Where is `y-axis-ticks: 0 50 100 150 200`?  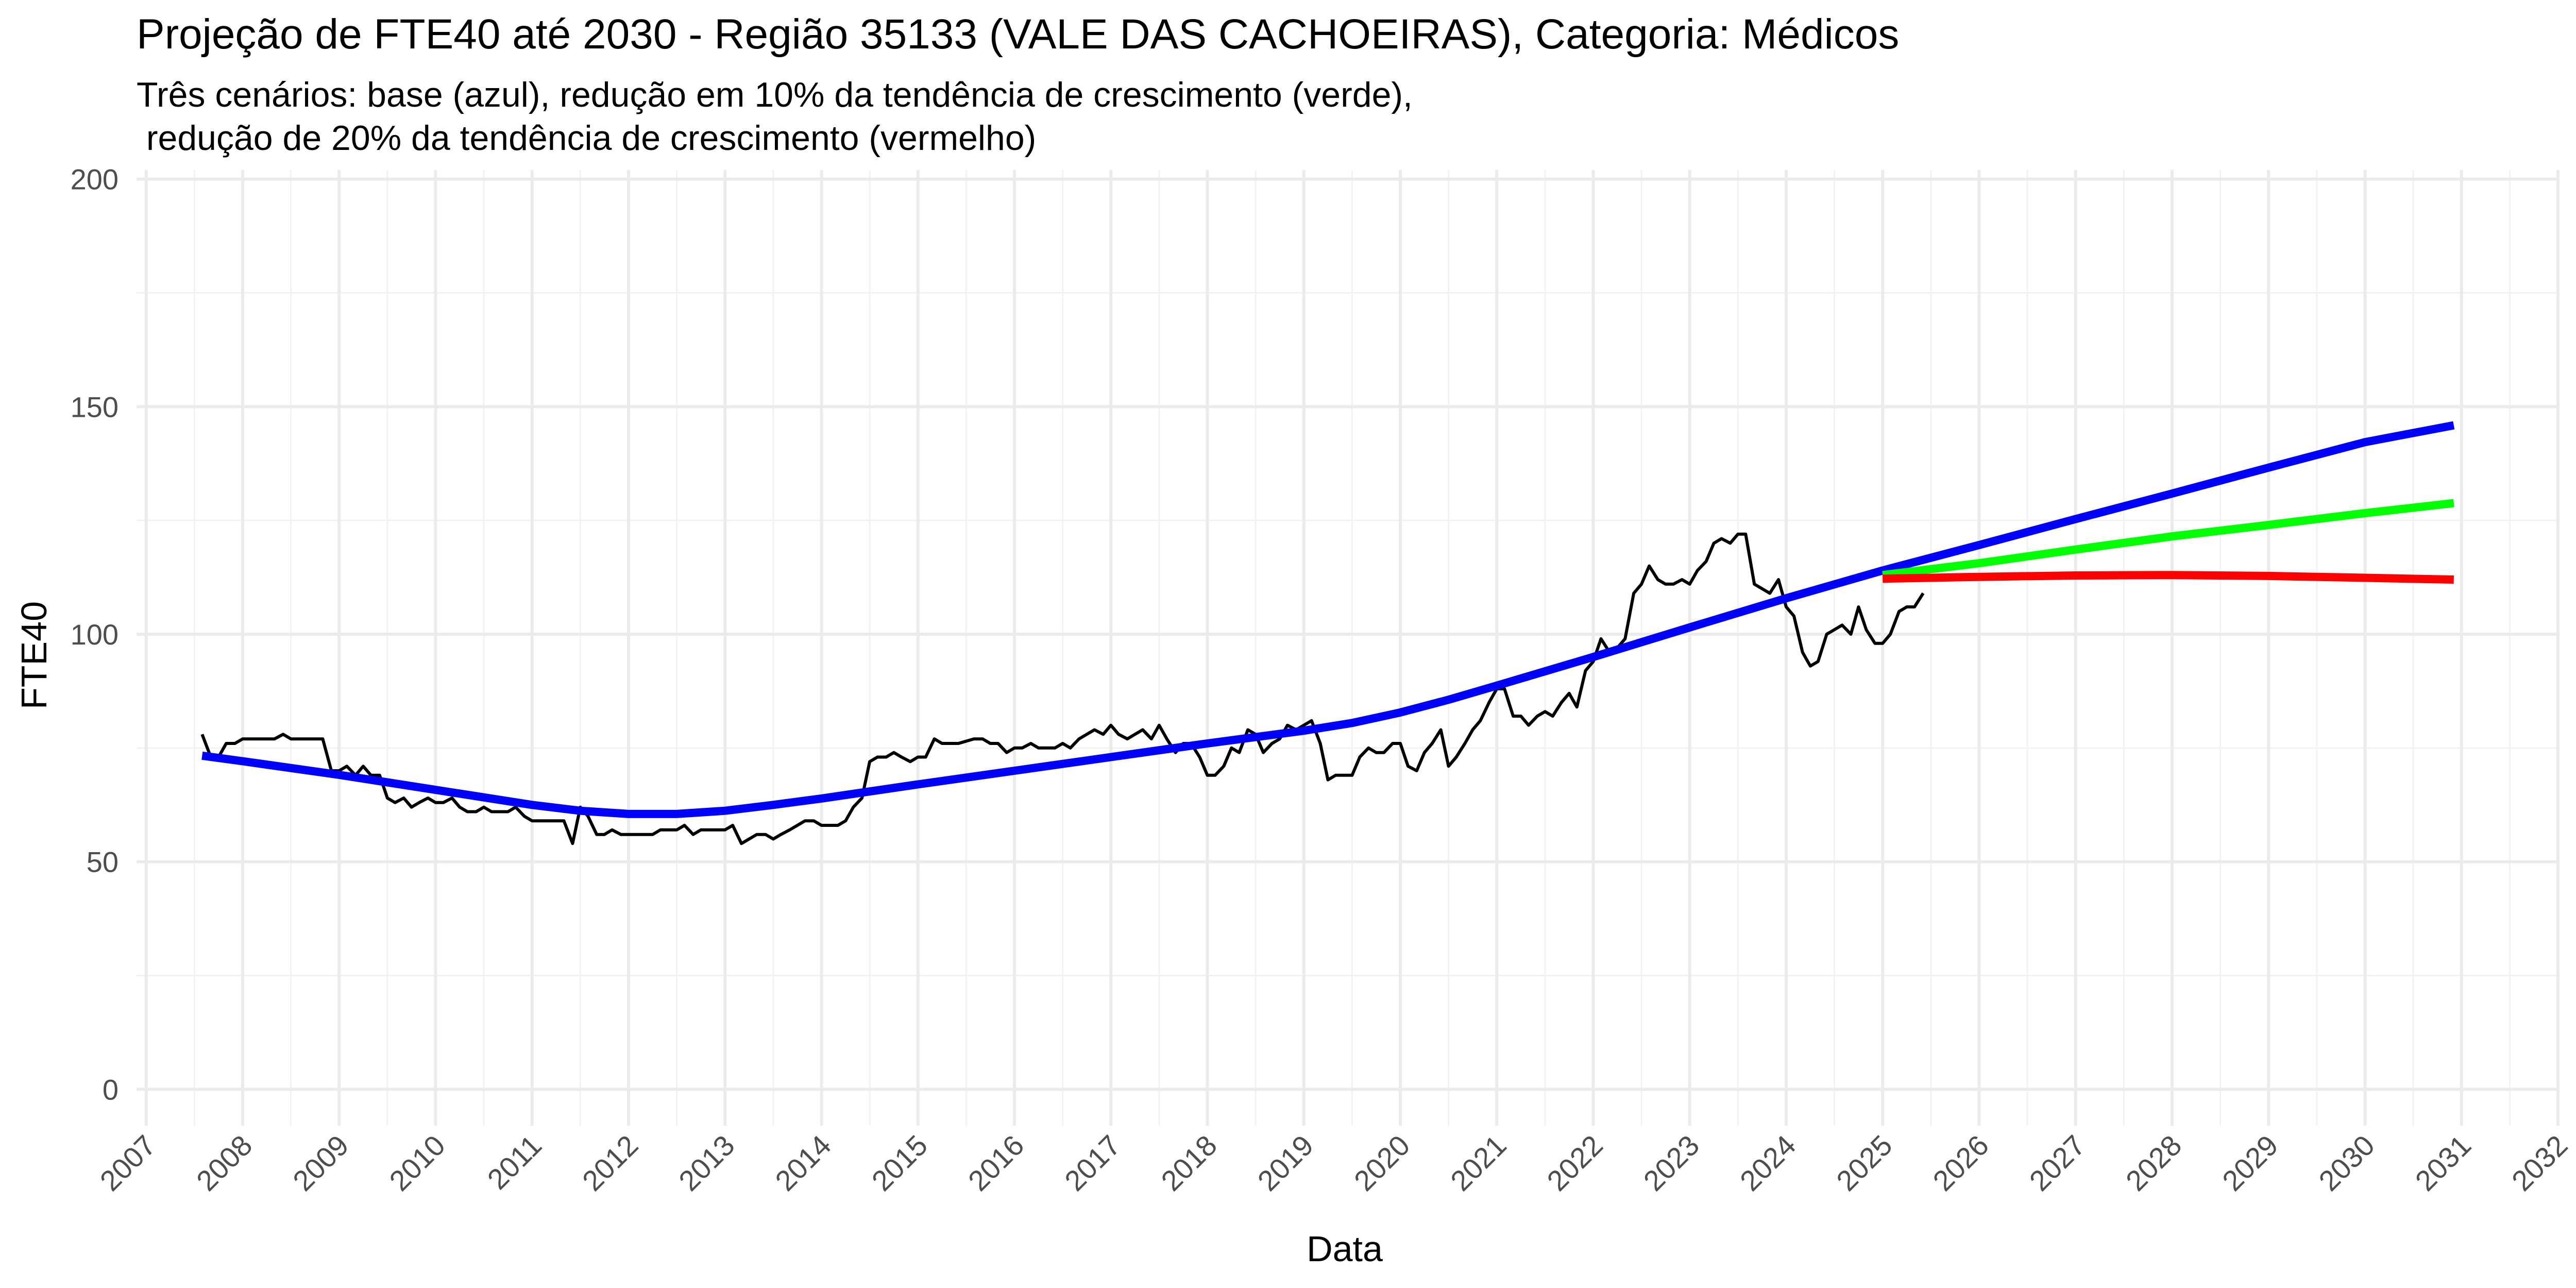
y-axis-ticks: 0 50 100 150 200 is located at coordinates (95, 634).